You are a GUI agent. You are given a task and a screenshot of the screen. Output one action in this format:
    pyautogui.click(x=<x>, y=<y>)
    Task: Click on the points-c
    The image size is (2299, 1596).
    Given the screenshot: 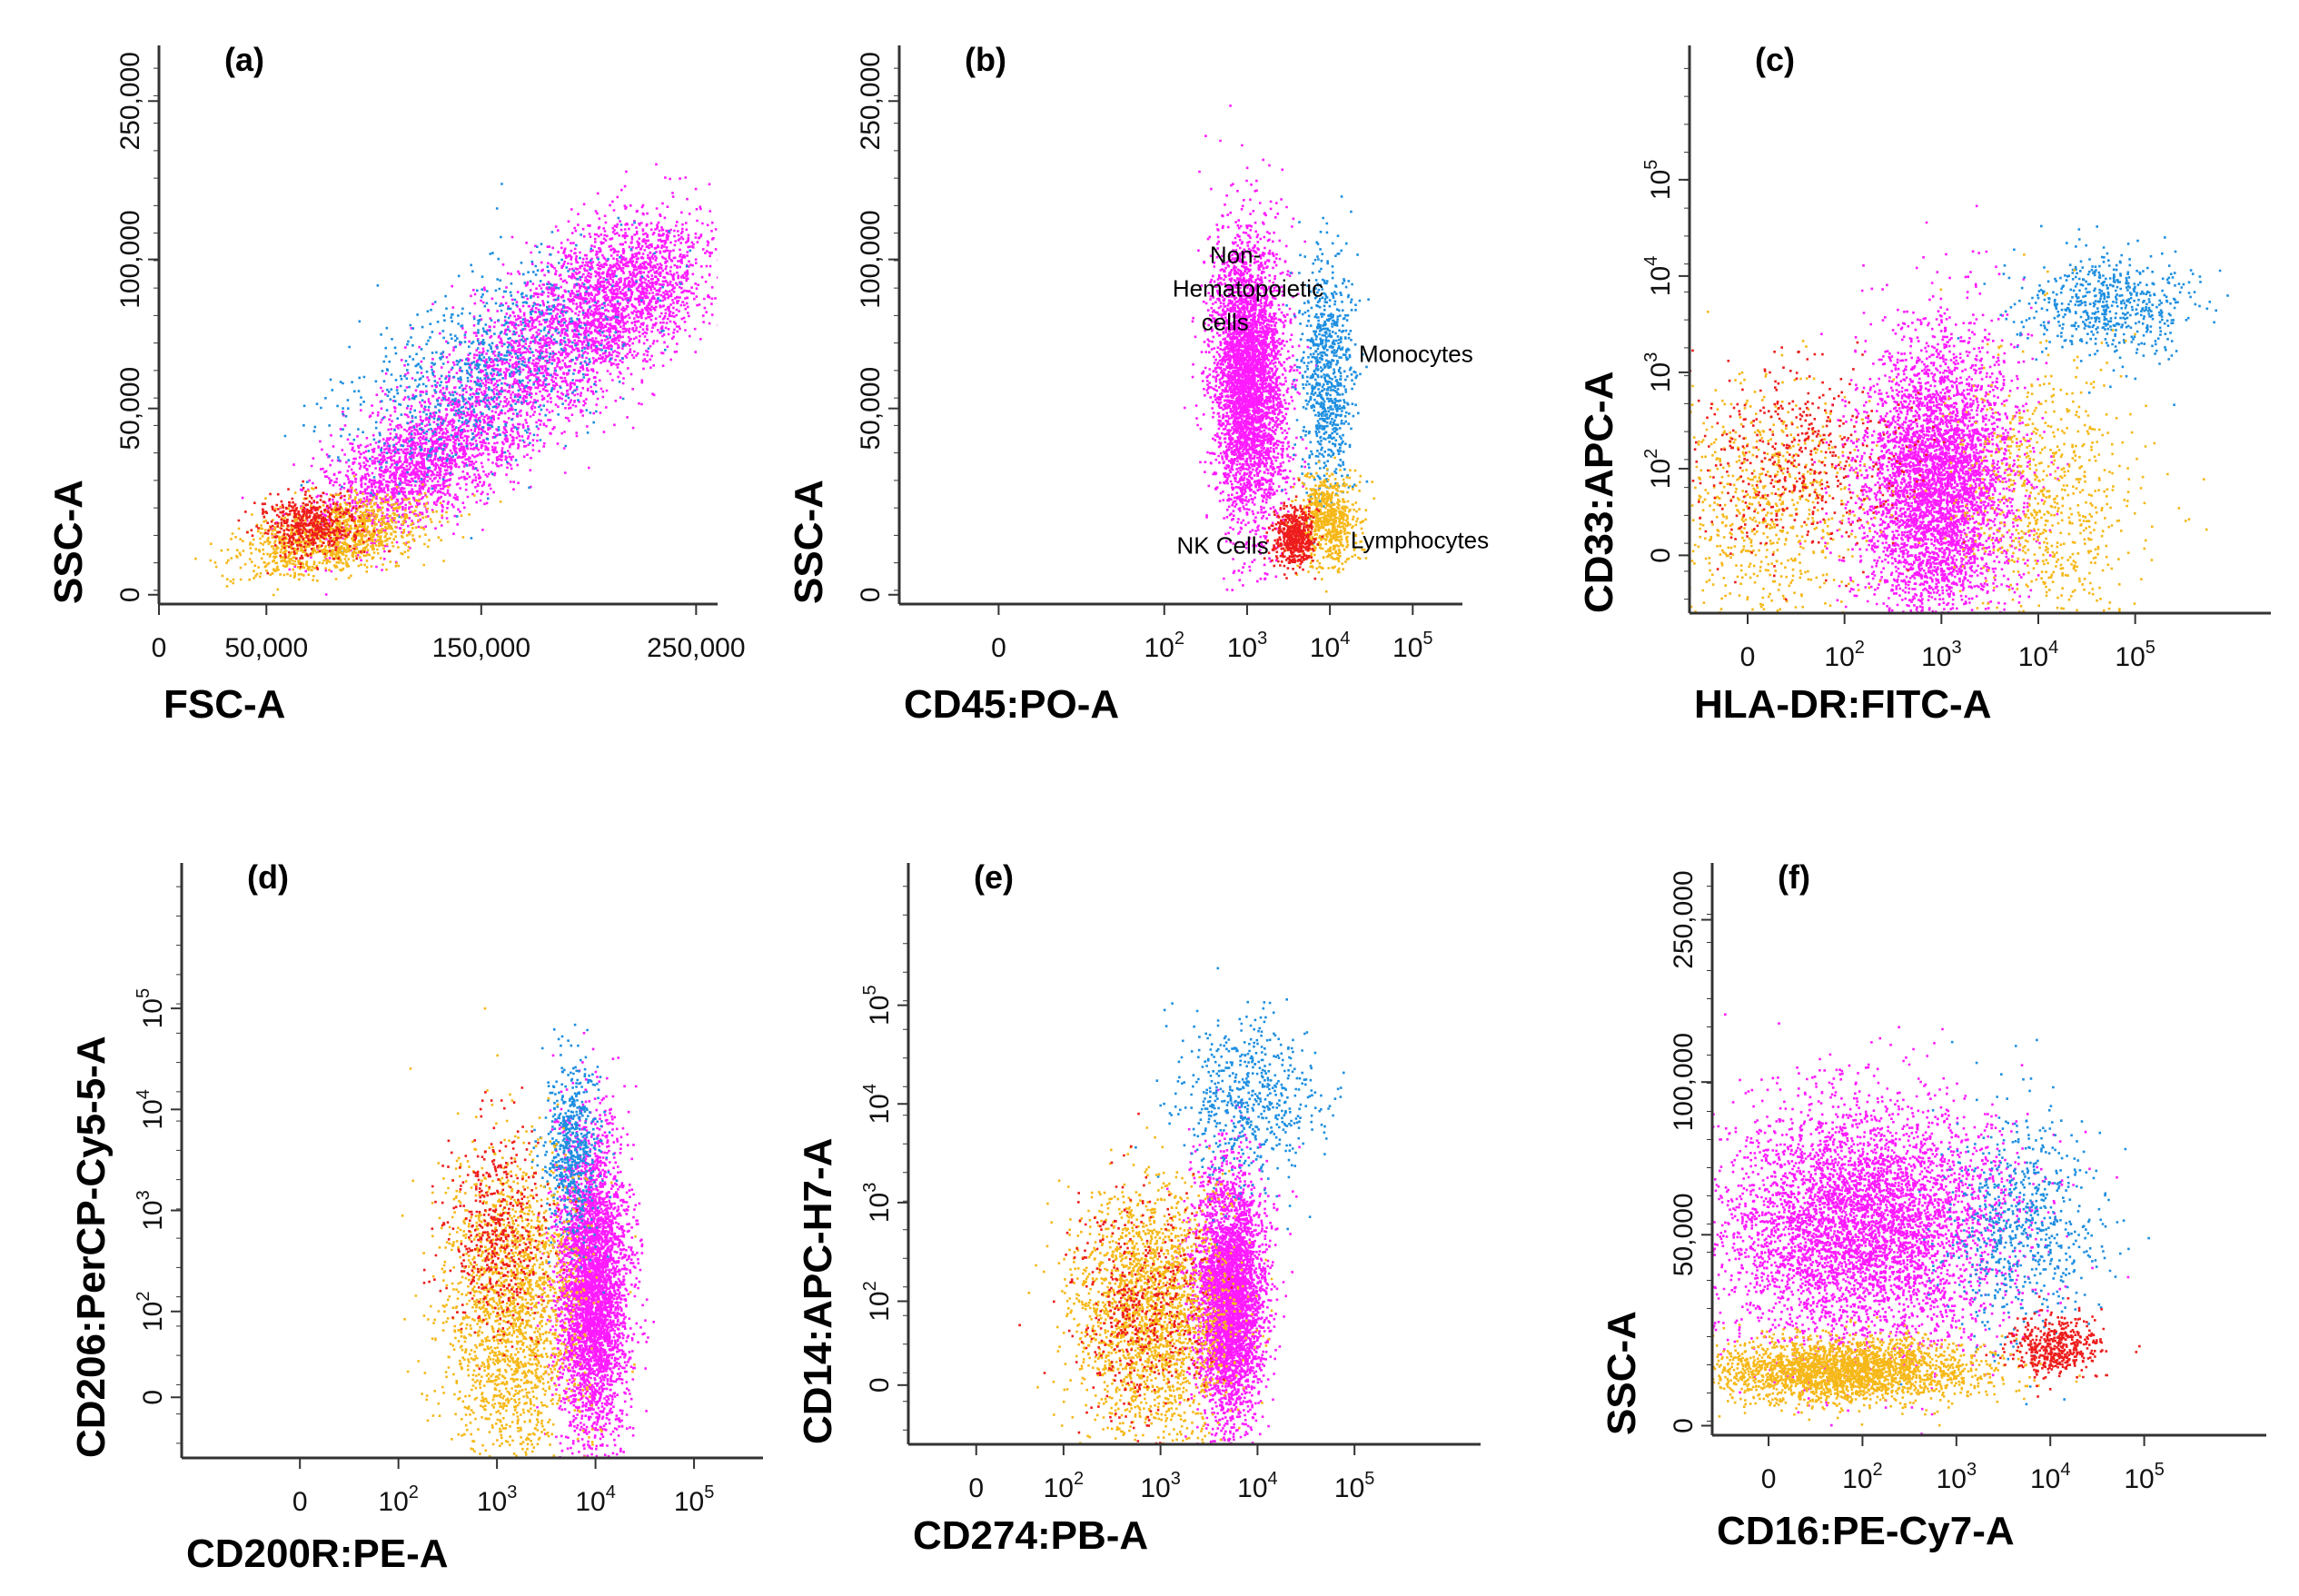 What is the action you would take?
    pyautogui.click(x=1959, y=408)
    